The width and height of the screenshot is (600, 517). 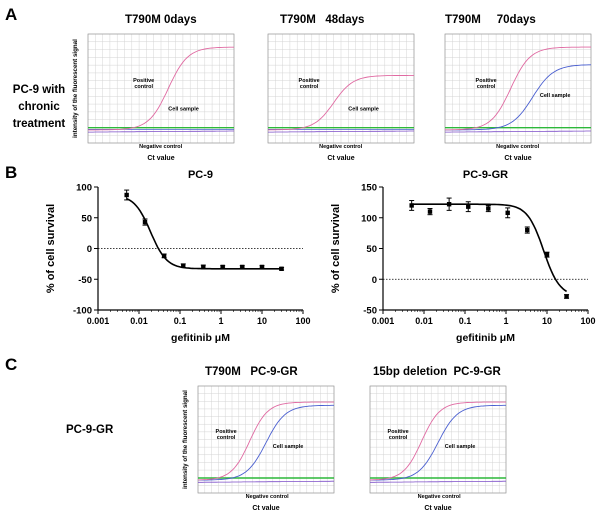 What do you see at coordinates (220, 321) in the screenshot?
I see `x-tick-label: 1` at bounding box center [220, 321].